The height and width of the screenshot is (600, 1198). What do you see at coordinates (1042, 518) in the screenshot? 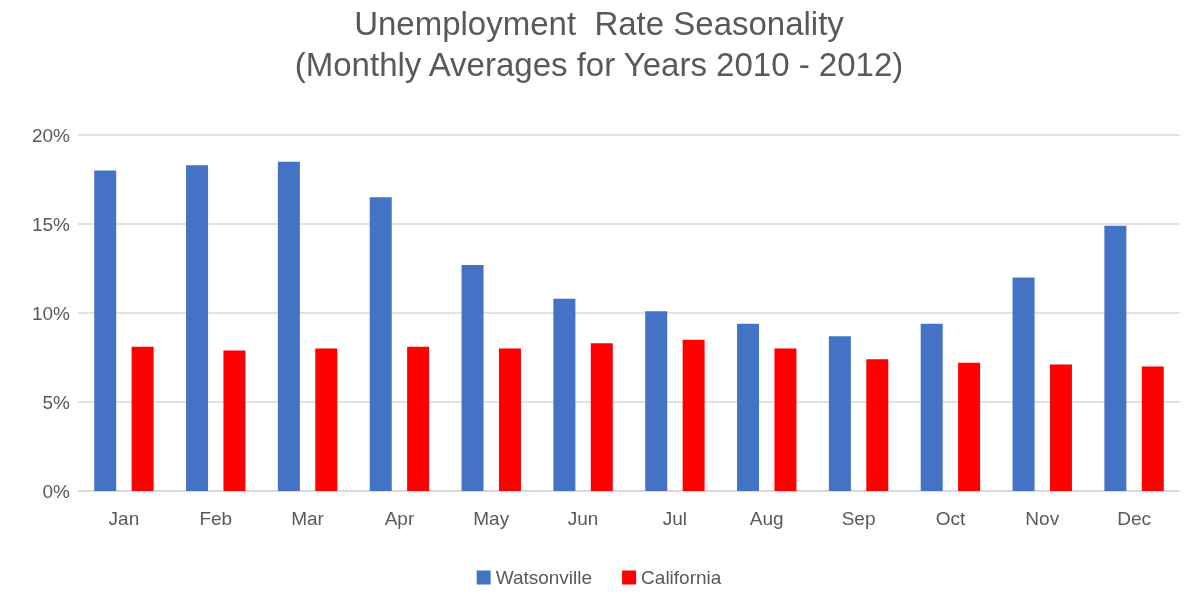
I see `x-tick-label: Nov` at bounding box center [1042, 518].